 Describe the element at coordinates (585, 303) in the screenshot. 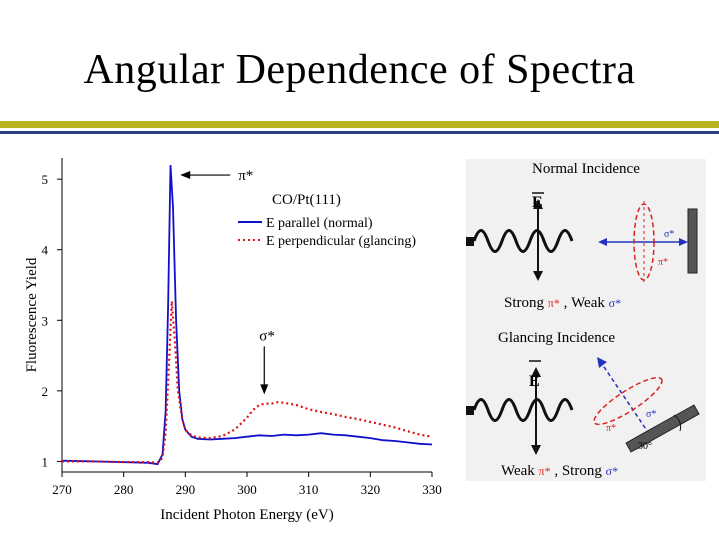

I see `normal-caption-weak: , Weak` at that location.